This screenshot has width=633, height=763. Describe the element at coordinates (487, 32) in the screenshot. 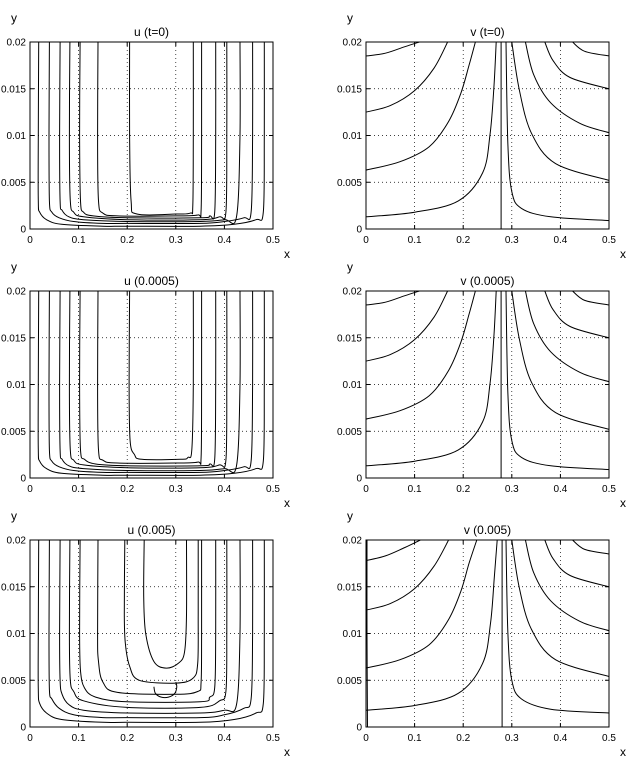

I see `subplot-title: v (t=0)` at that location.